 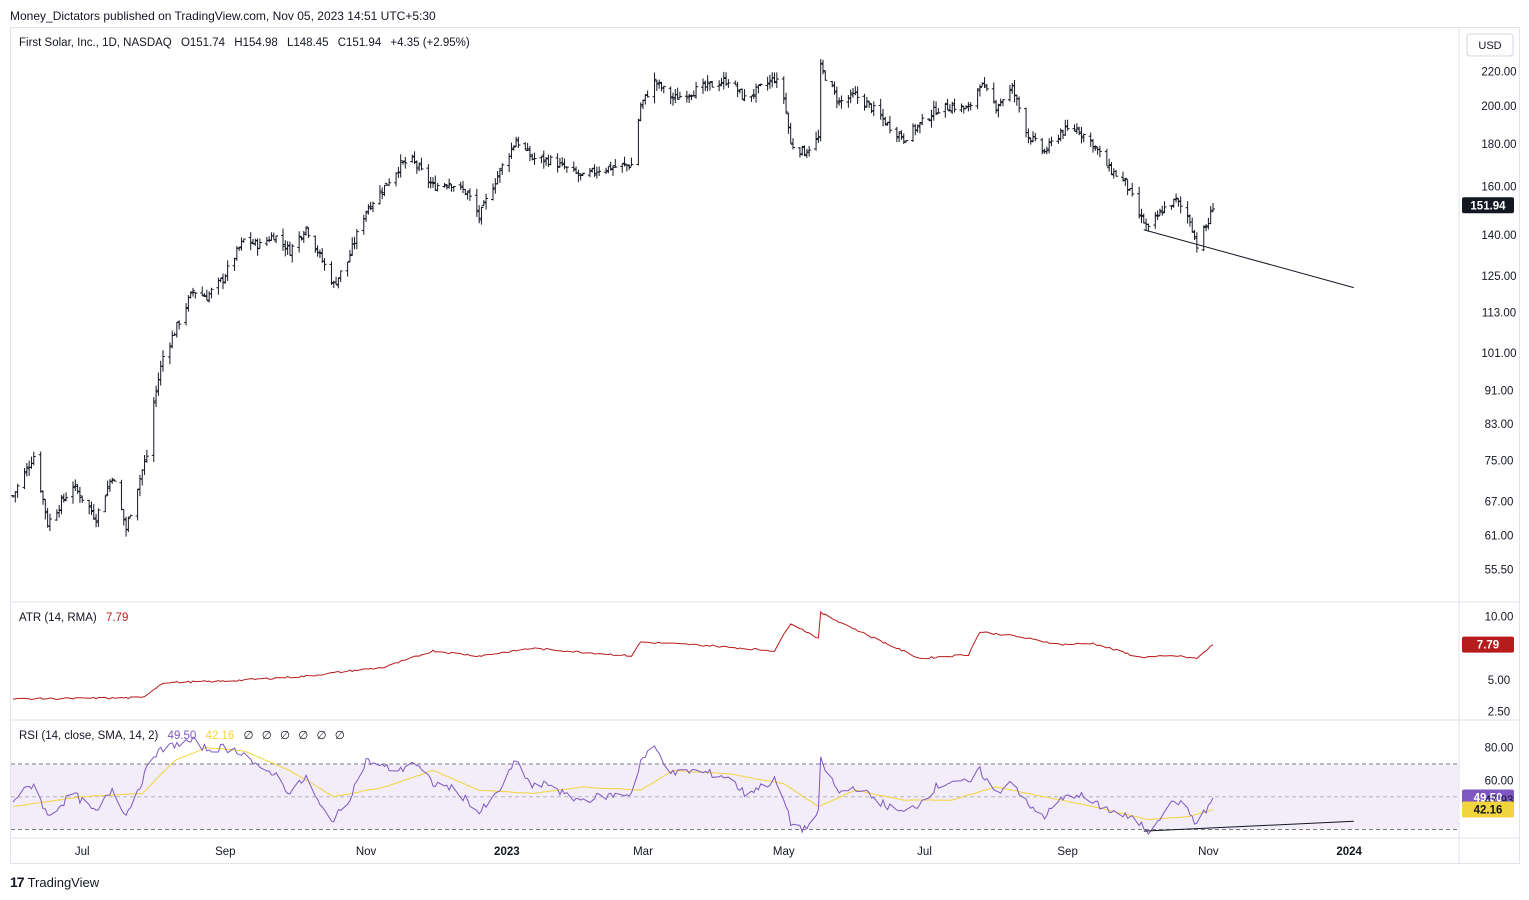 What do you see at coordinates (1490, 45) in the screenshot?
I see `currency-button` at bounding box center [1490, 45].